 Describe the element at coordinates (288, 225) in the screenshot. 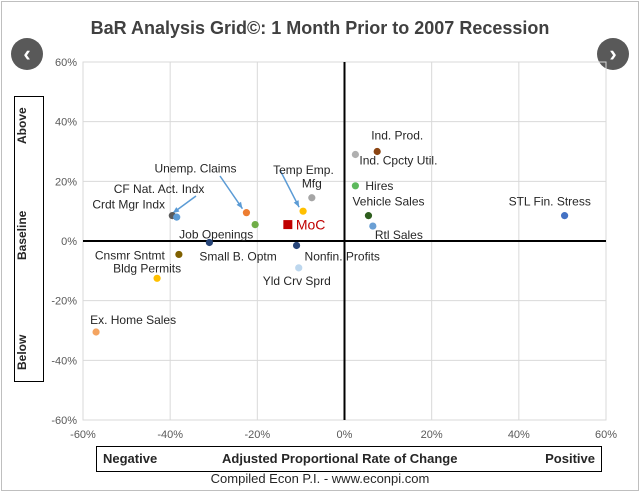

I see `moc-marker` at that location.